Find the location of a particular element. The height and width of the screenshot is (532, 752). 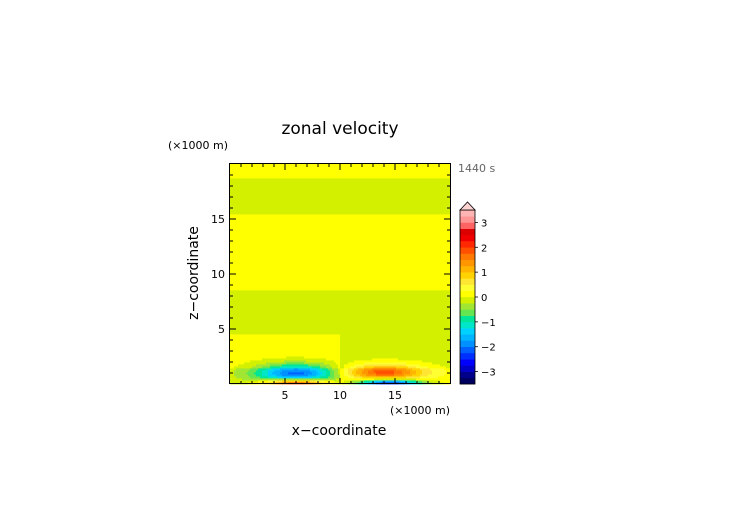

colorbar-extend-arrow is located at coordinates (467, 206).